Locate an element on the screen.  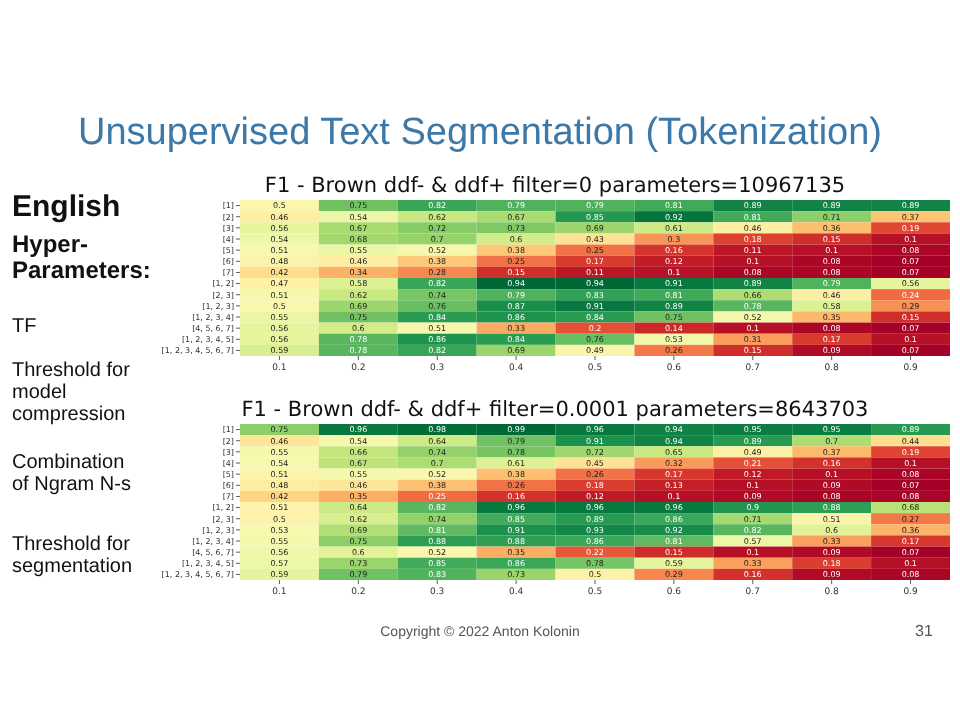
text: Unsupervised Text Segmentation (Tokenization) is located at coordinates (480, 133).